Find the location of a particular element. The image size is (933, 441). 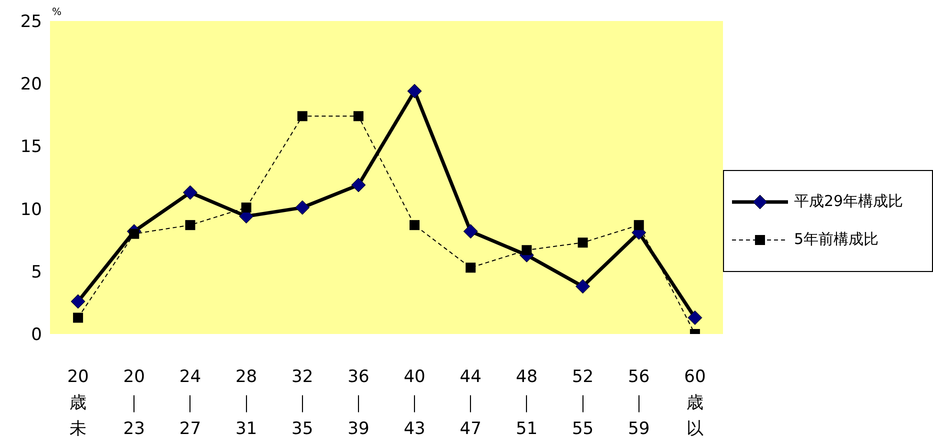

x-tick-label: 24｜27 is located at coordinates (190, 403).